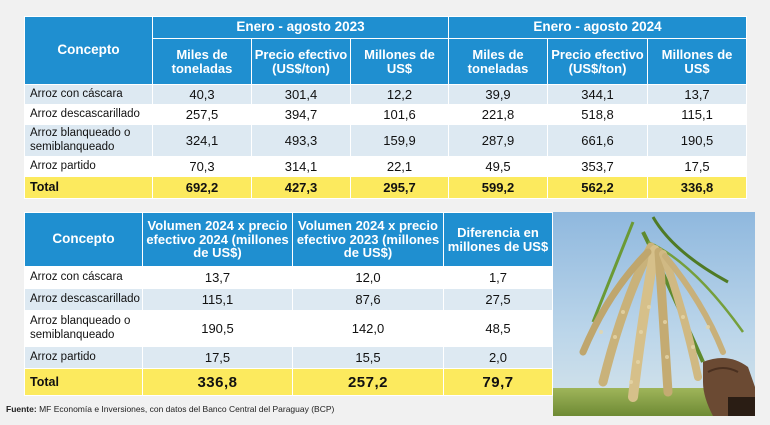 This screenshot has height=425, width=770. I want to click on cell: 15,5, so click(368, 357).